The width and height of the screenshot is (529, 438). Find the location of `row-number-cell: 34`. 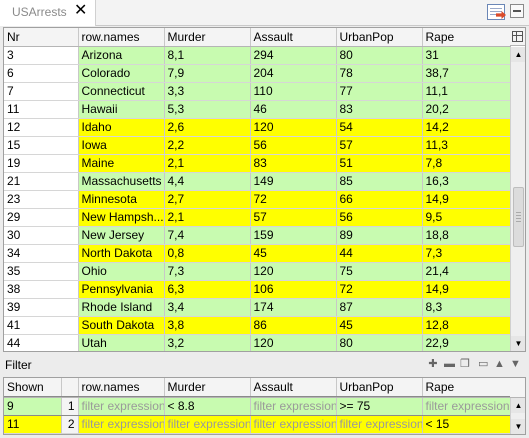

row-number-cell: 34 is located at coordinates (41, 253).